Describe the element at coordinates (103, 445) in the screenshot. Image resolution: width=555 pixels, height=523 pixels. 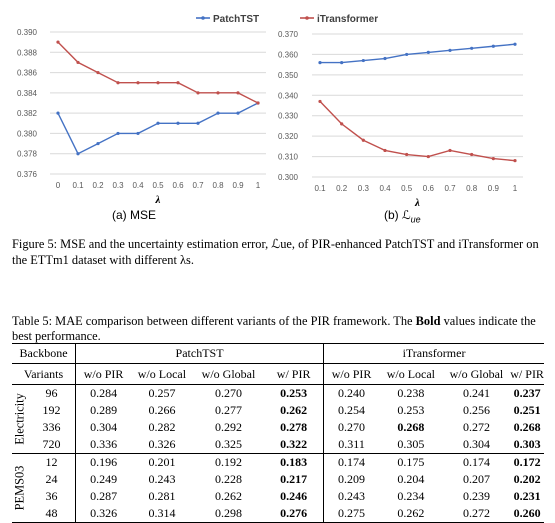
I see `patchtst-value-cell: 0.336` at that location.